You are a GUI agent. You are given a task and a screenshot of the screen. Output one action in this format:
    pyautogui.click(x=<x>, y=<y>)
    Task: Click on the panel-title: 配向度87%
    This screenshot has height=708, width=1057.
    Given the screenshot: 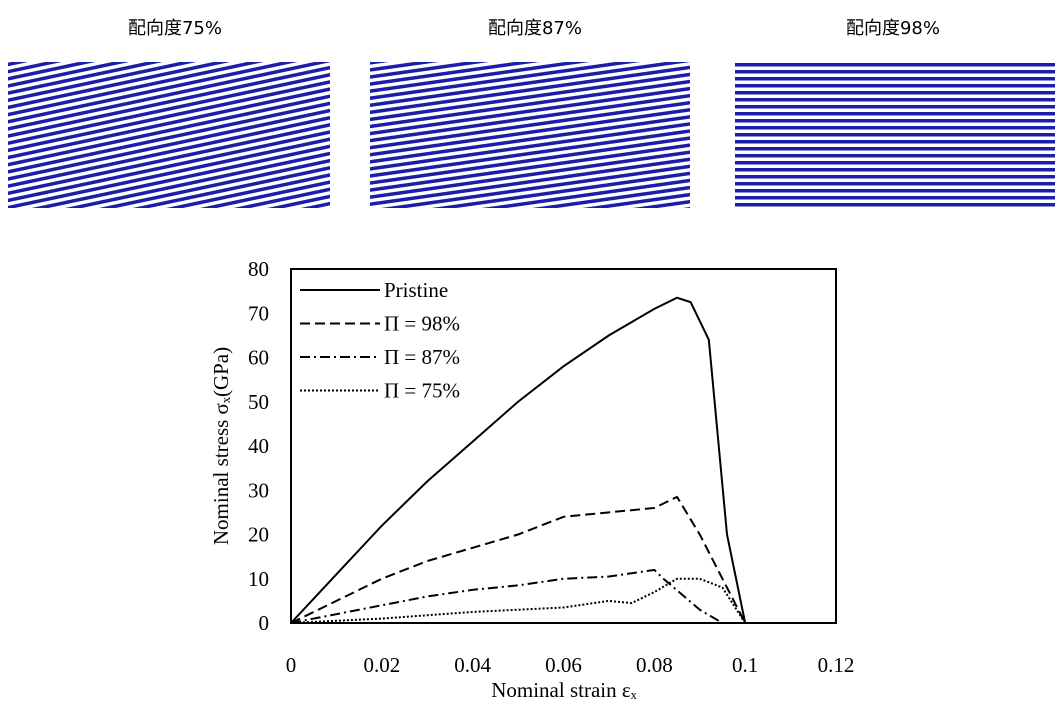 What is the action you would take?
    pyautogui.click(x=535, y=28)
    